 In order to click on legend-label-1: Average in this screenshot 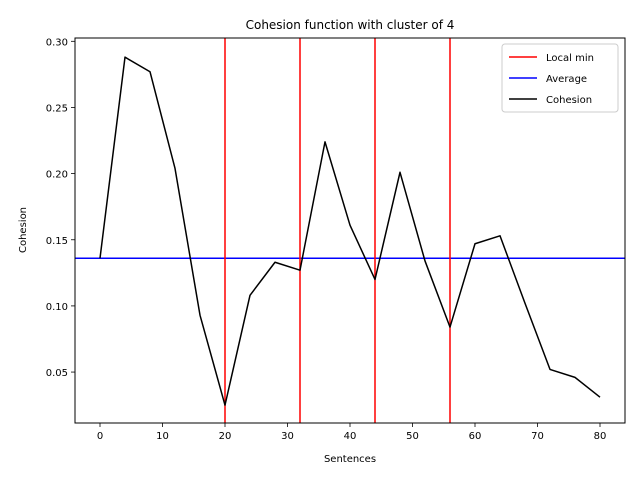, I will do `click(566, 79)`.